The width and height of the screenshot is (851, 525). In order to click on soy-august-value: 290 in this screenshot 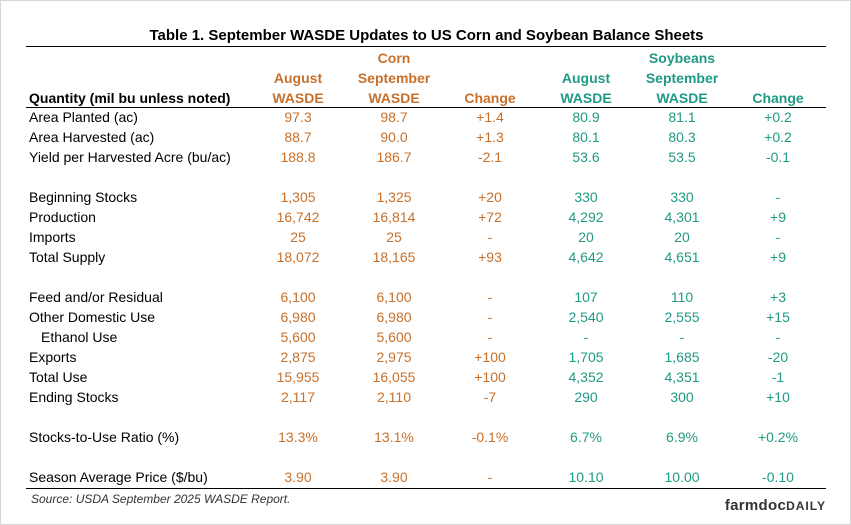, I will do `click(586, 397)`.